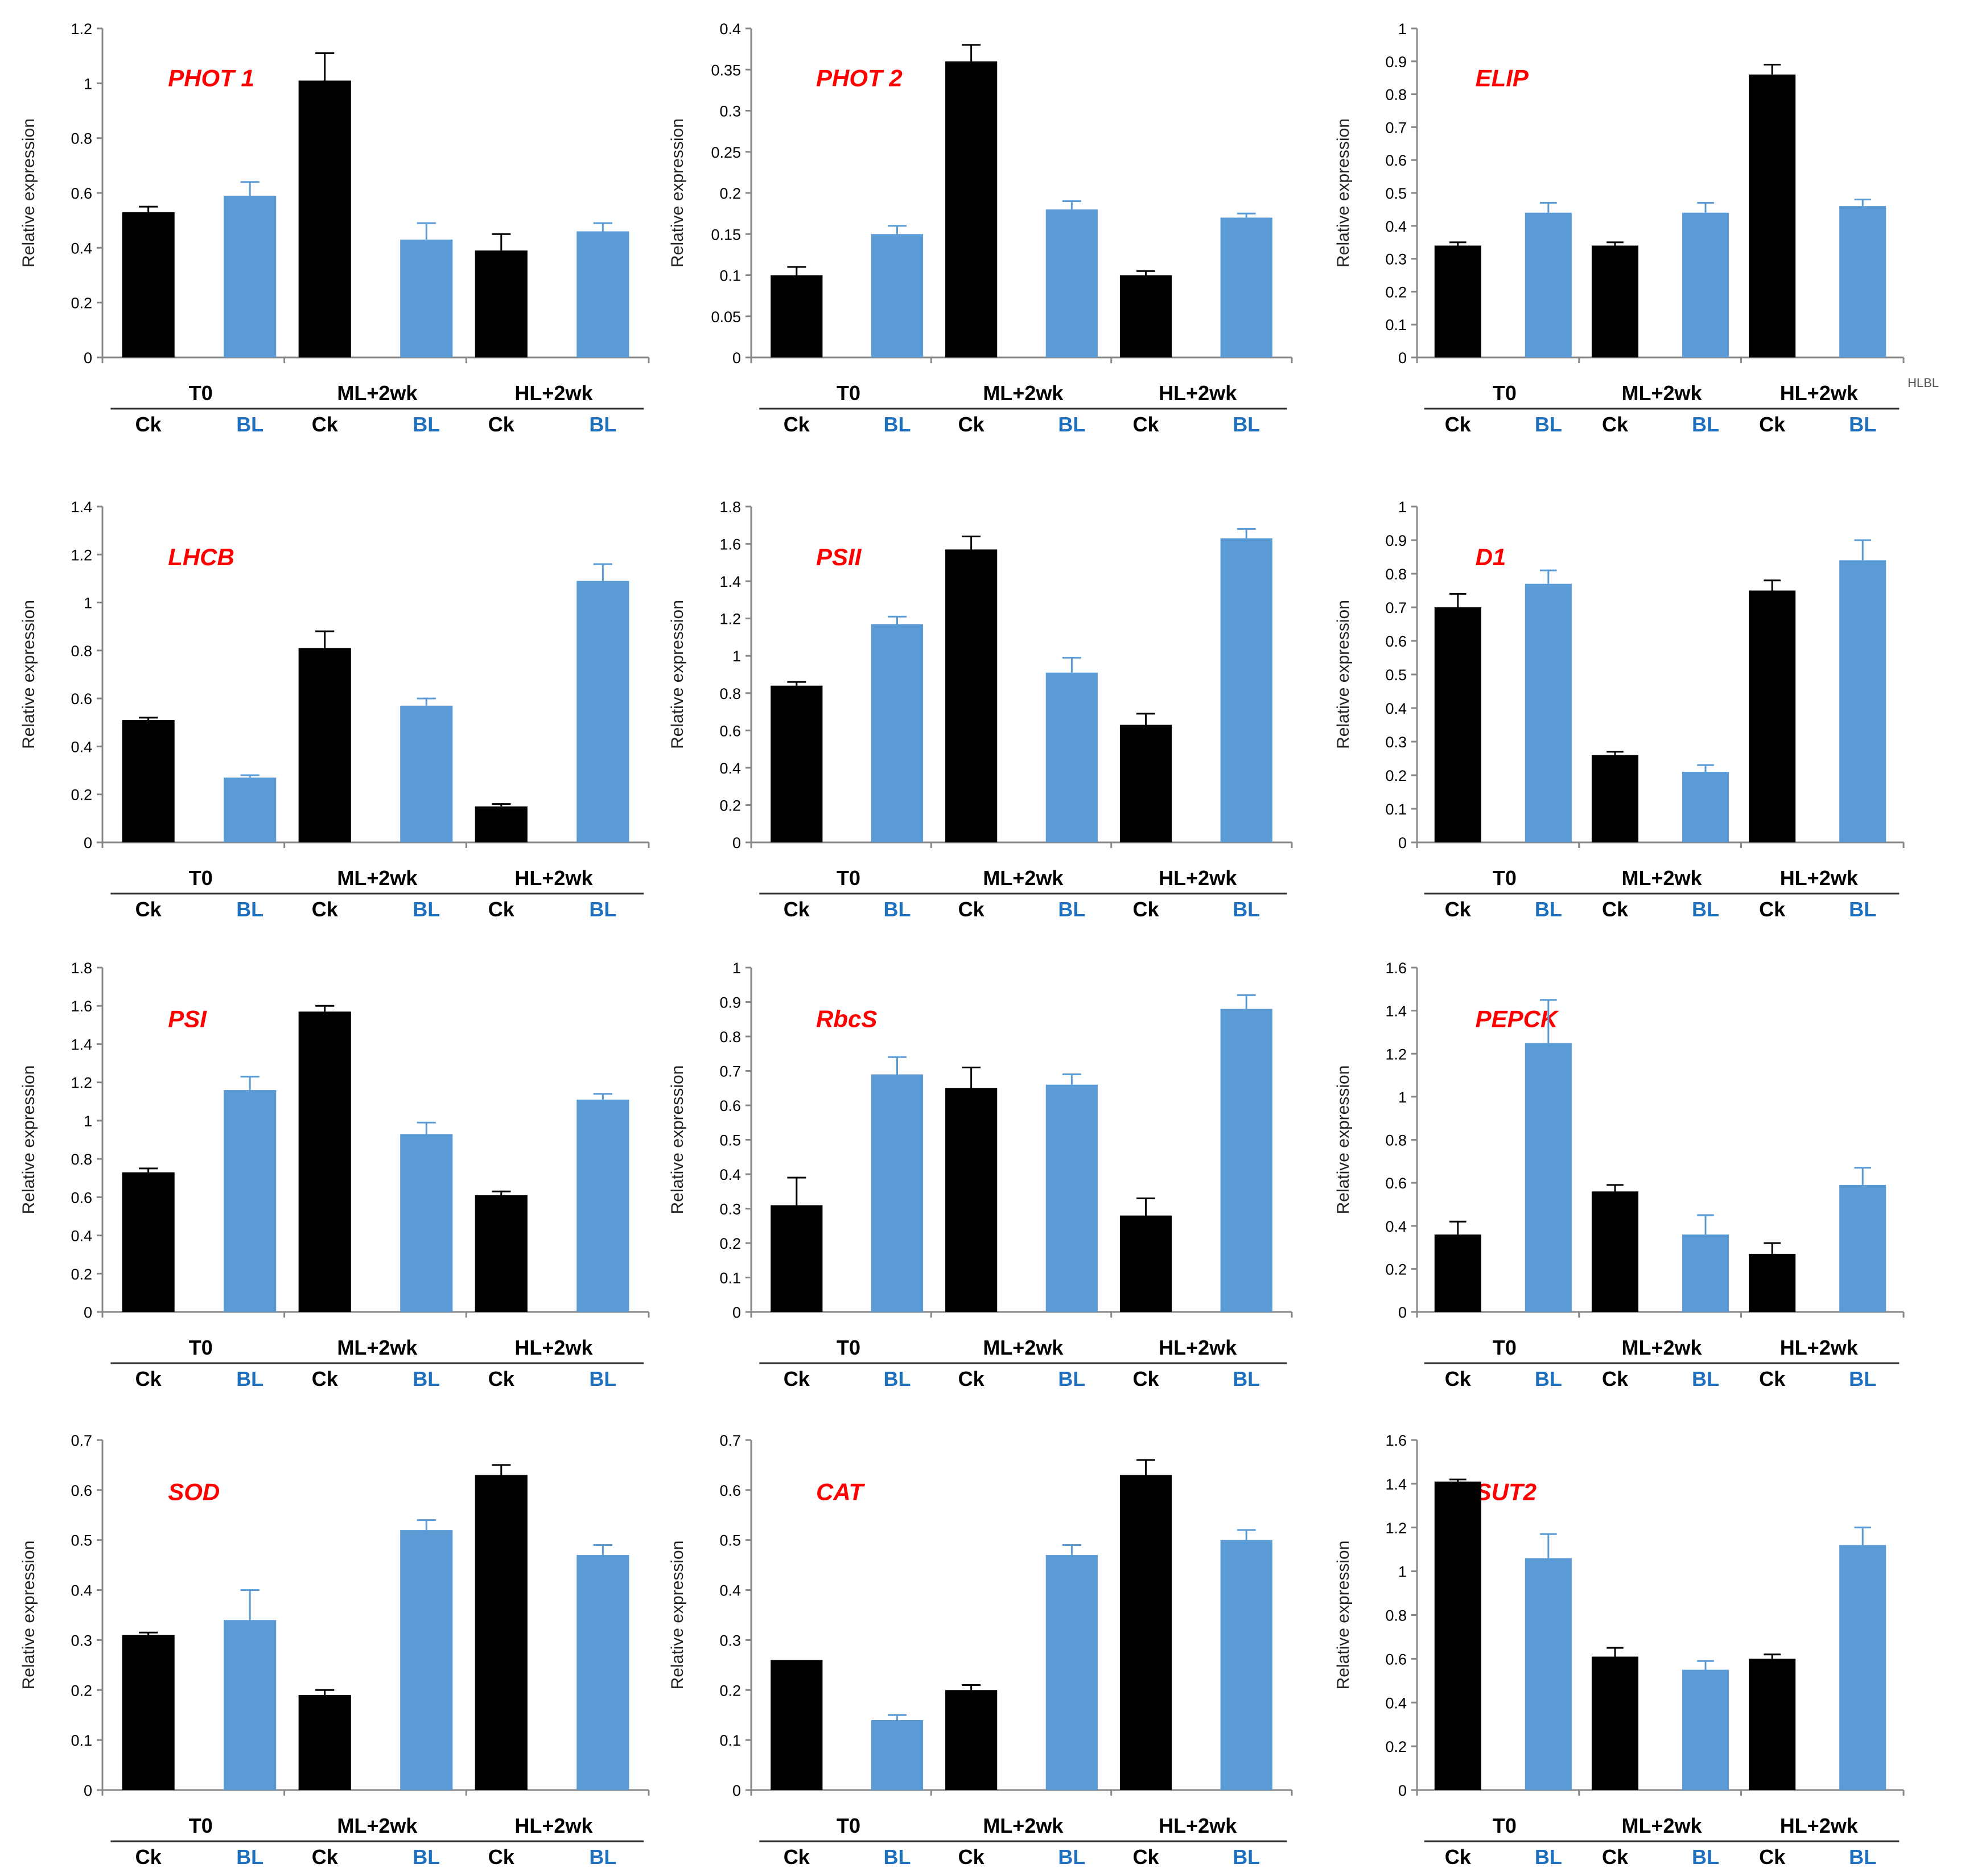 The image size is (1969, 1876). Describe the element at coordinates (730, 1741) in the screenshot. I see `y-tick-label: 0.1` at that location.